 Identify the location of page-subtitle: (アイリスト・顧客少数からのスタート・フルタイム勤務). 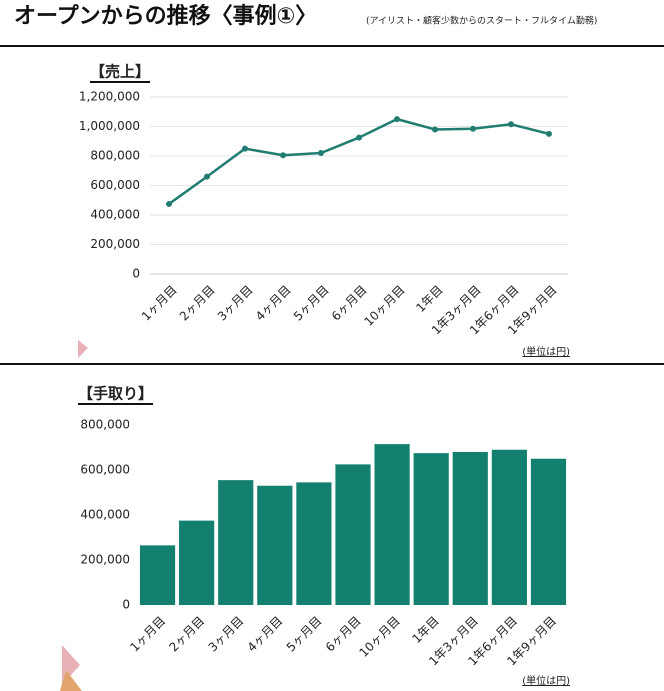
(481, 21).